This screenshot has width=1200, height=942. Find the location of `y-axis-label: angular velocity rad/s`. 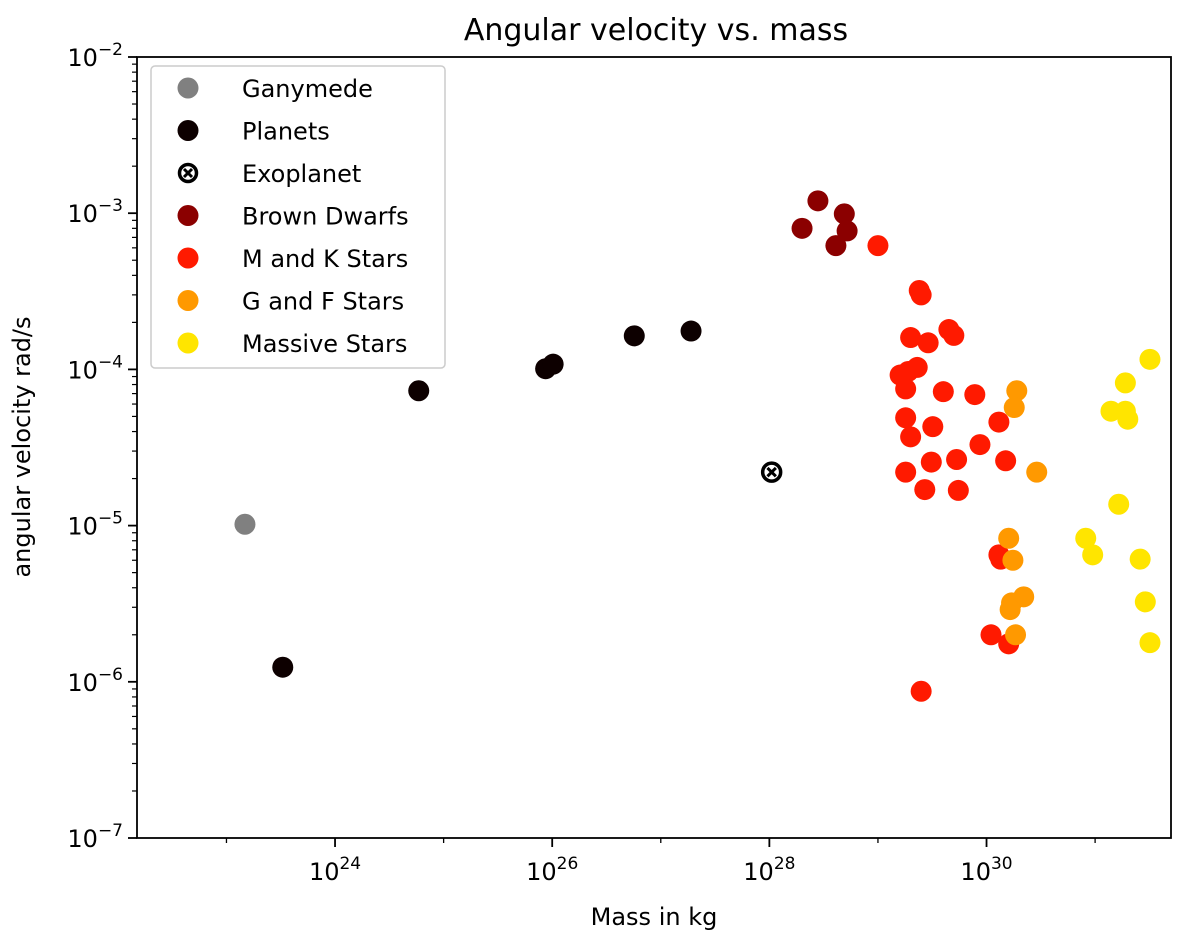

y-axis-label: angular velocity rad/s is located at coordinates (22, 446).